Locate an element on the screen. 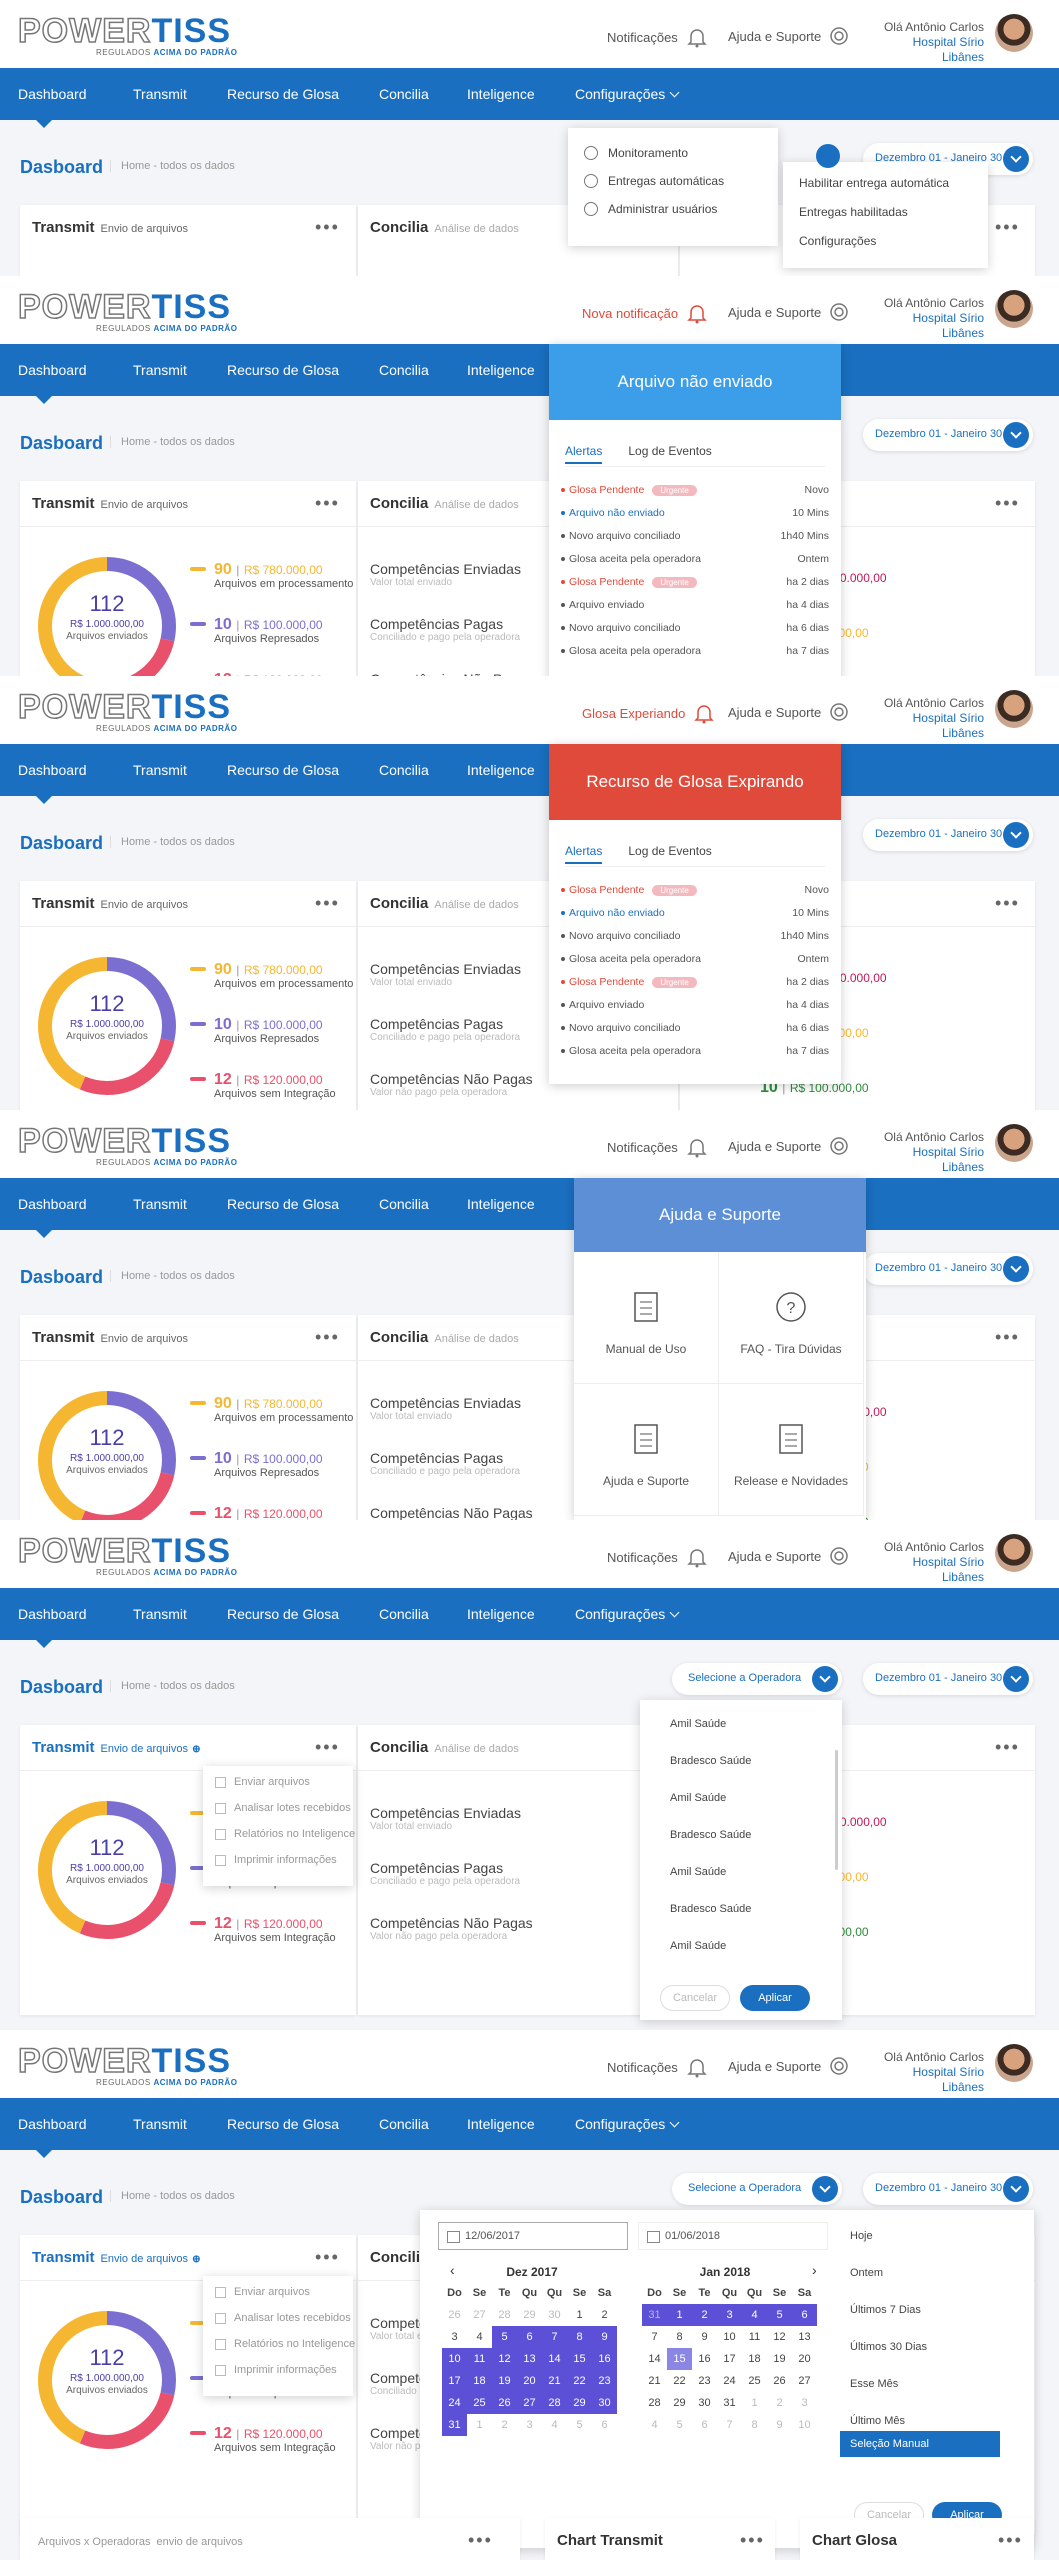  operator-select: Selecione a Operadora is located at coordinates (757, 1679).